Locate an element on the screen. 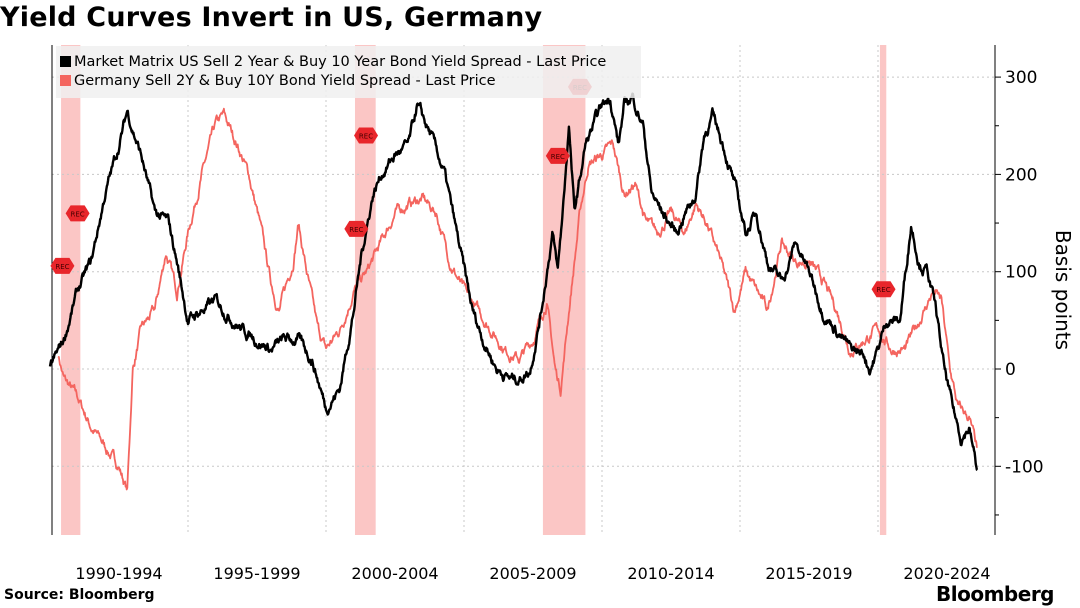 This screenshot has height=608, width=1080. x-tick-label: 2010-2014 is located at coordinates (670, 573).